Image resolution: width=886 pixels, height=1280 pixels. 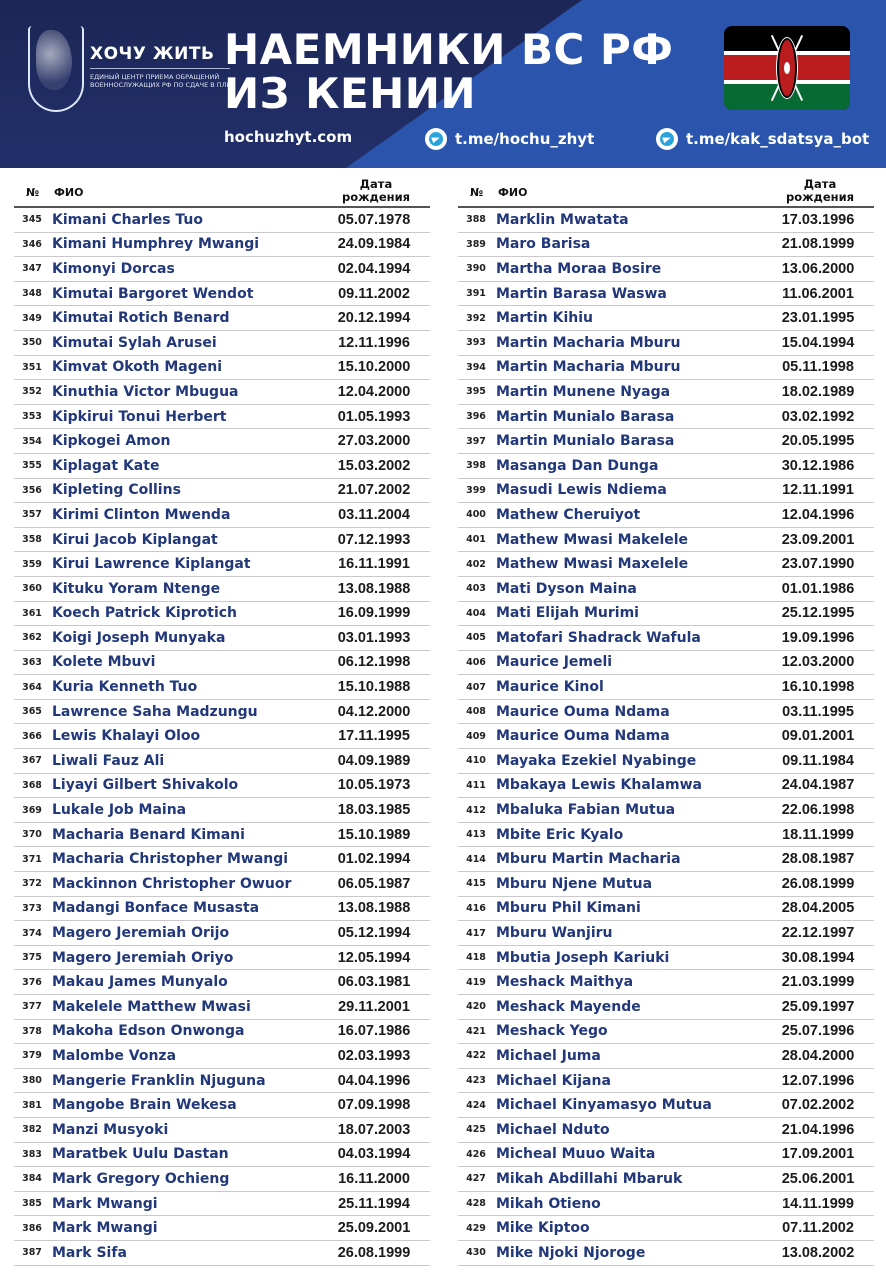 I want to click on row-name: Masudi Lewis Ndiema, so click(x=581, y=490).